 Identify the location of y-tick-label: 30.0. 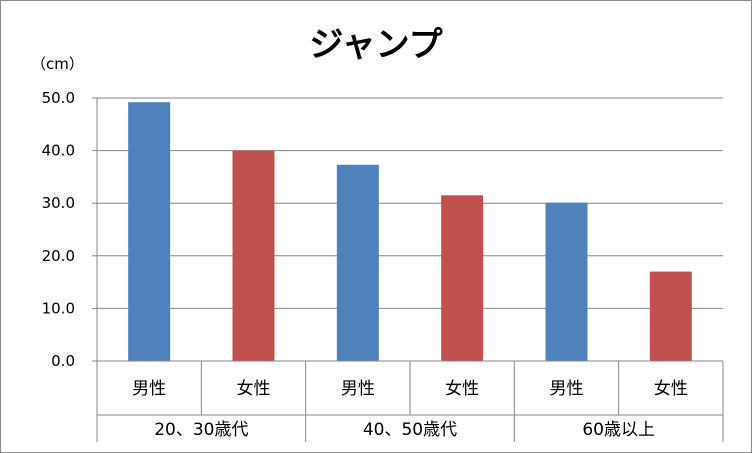
(58, 203).